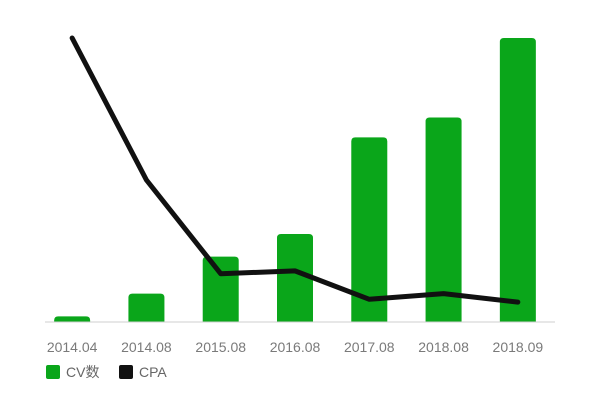  I want to click on legend-label-cpa: CPA, so click(153, 372).